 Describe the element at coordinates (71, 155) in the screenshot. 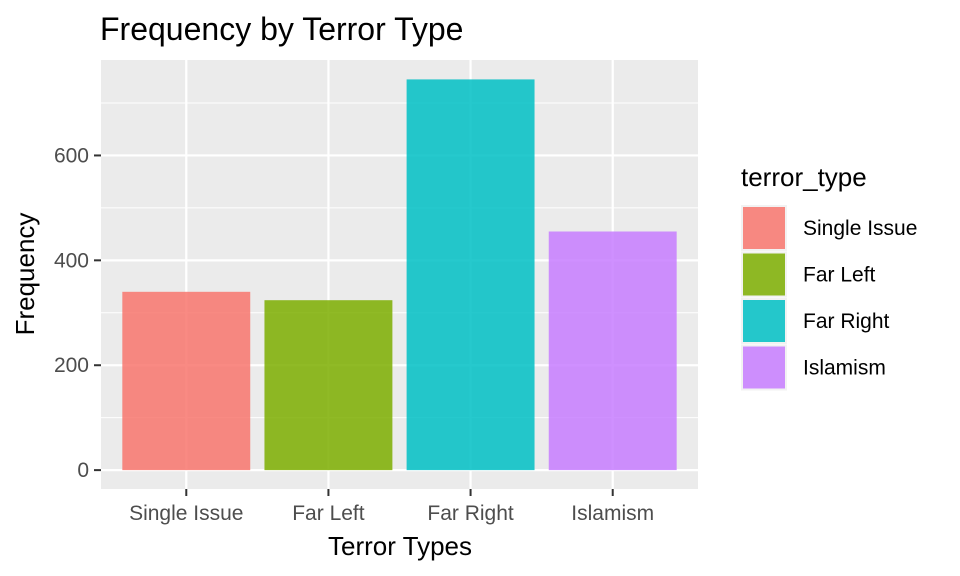

I see `y-tick-label: 600` at that location.